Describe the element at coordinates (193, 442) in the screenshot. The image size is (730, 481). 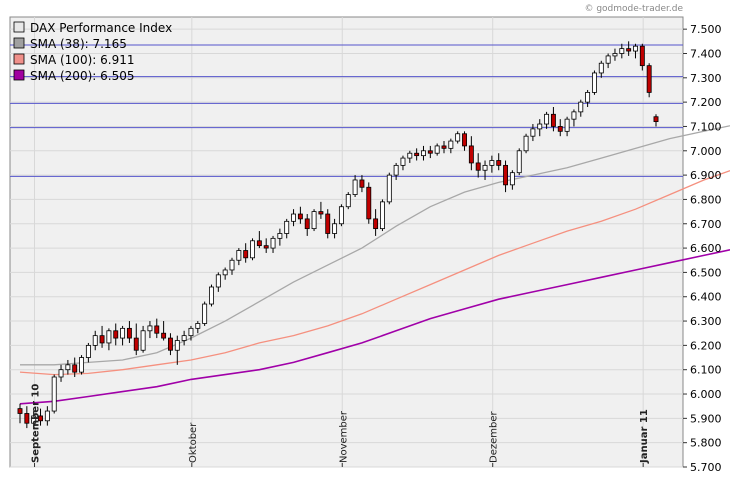
I see `month-label: Oktober` at that location.